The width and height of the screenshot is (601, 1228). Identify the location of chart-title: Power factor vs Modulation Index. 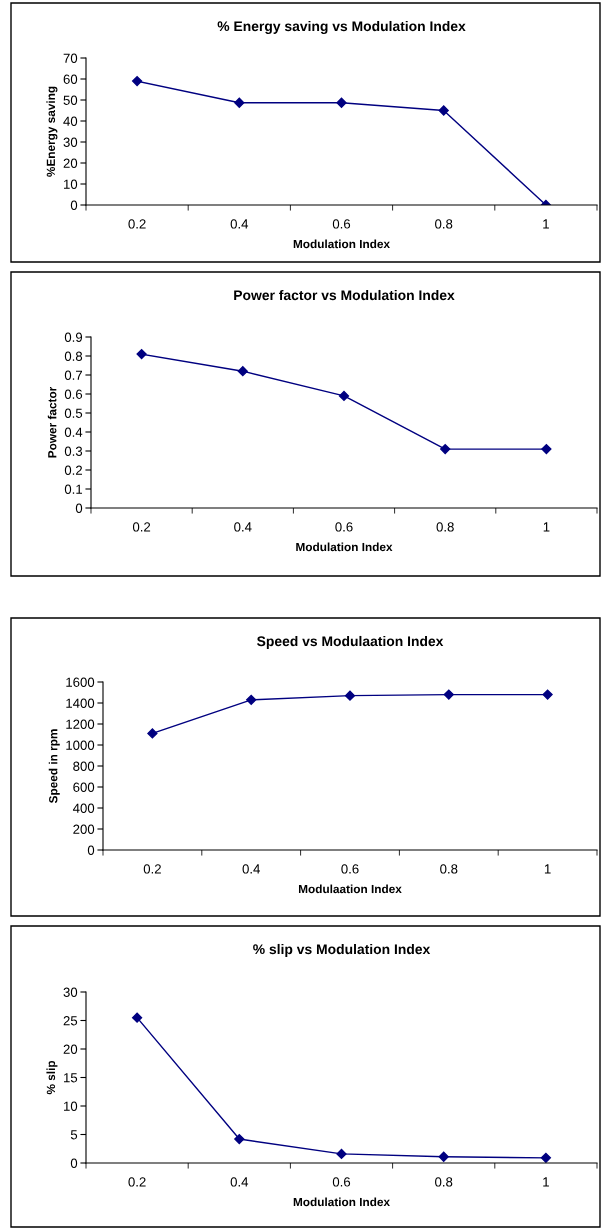
(344, 295).